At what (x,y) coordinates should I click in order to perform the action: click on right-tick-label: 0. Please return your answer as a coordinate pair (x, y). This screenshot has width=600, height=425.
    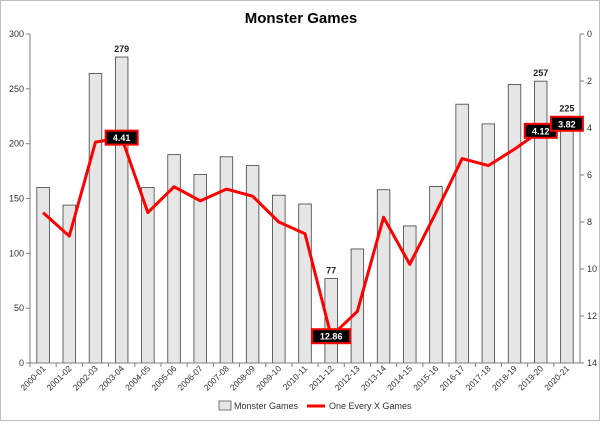
    Looking at the image, I should click on (589, 34).